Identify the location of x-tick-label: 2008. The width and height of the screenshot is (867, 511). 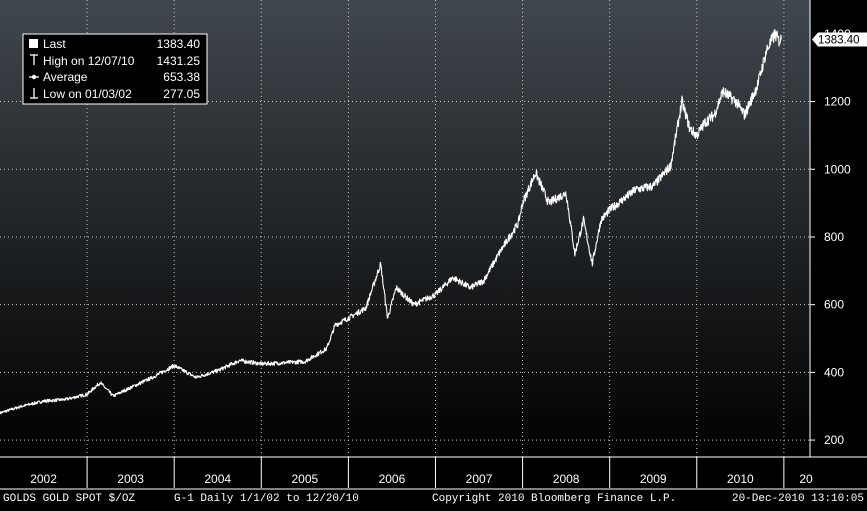
(566, 479).